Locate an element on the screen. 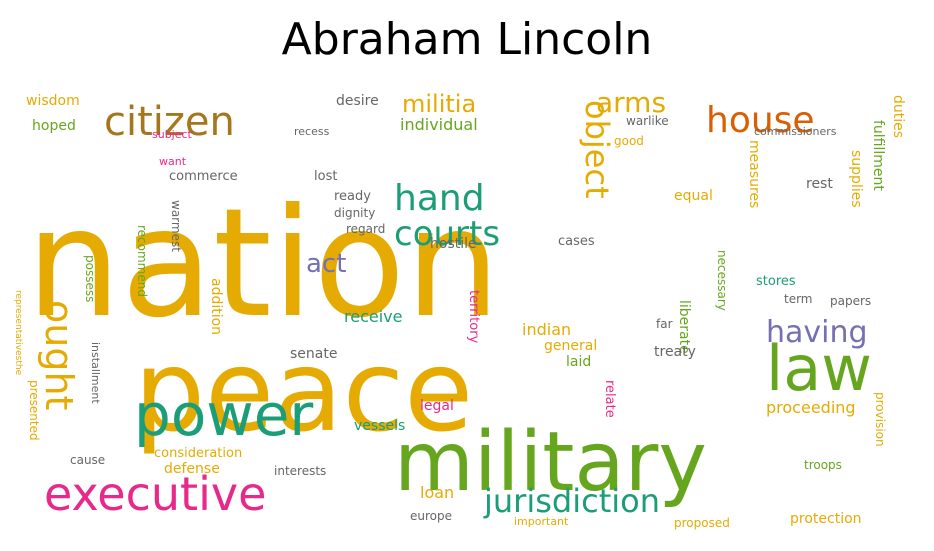 This screenshot has height=551, width=934. word-defense: defense is located at coordinates (192, 469).